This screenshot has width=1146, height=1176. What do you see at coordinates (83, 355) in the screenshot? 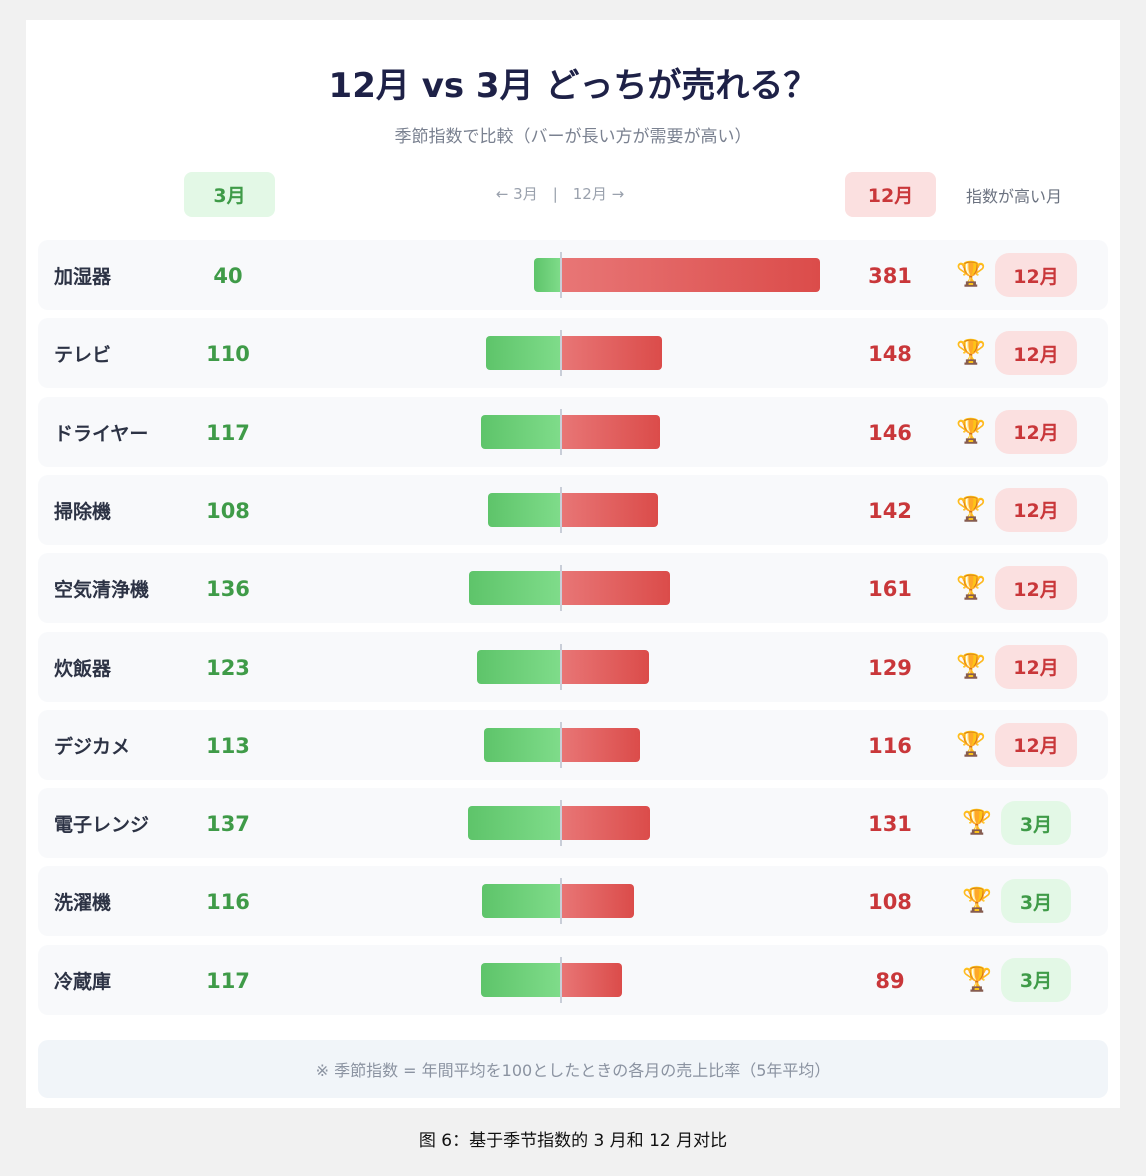
I see `category-label: テレビ` at bounding box center [83, 355].